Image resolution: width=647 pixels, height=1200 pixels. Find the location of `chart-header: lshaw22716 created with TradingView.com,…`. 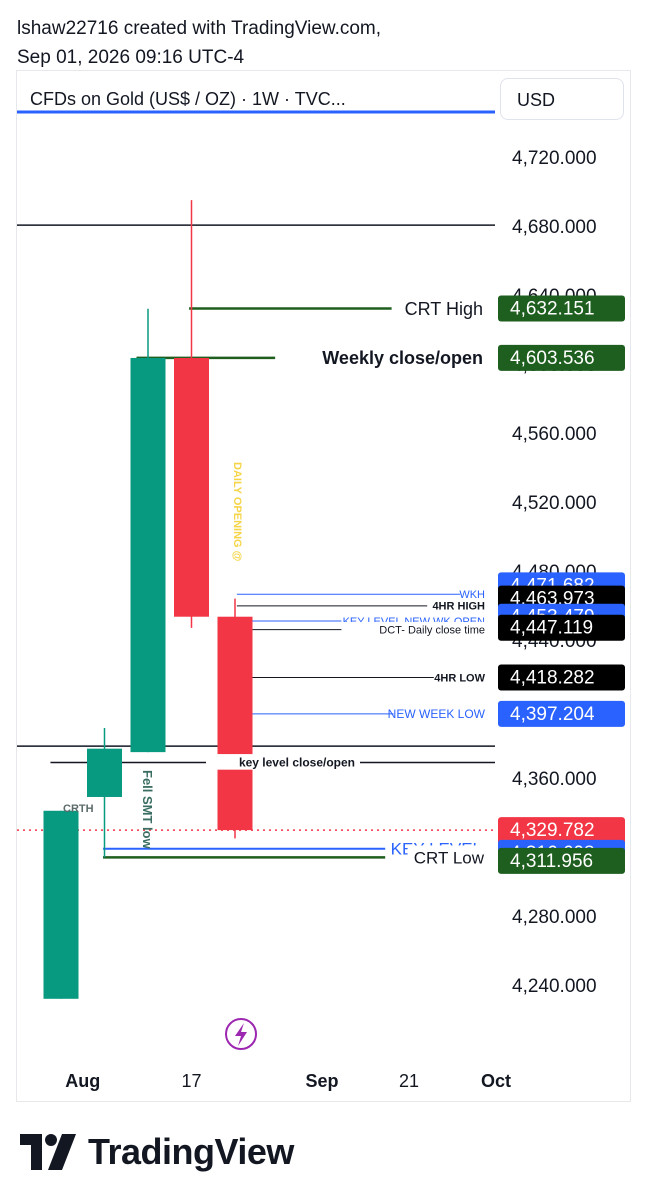

chart-header: lshaw22716 created with TradingView.com,… is located at coordinates (199, 43).